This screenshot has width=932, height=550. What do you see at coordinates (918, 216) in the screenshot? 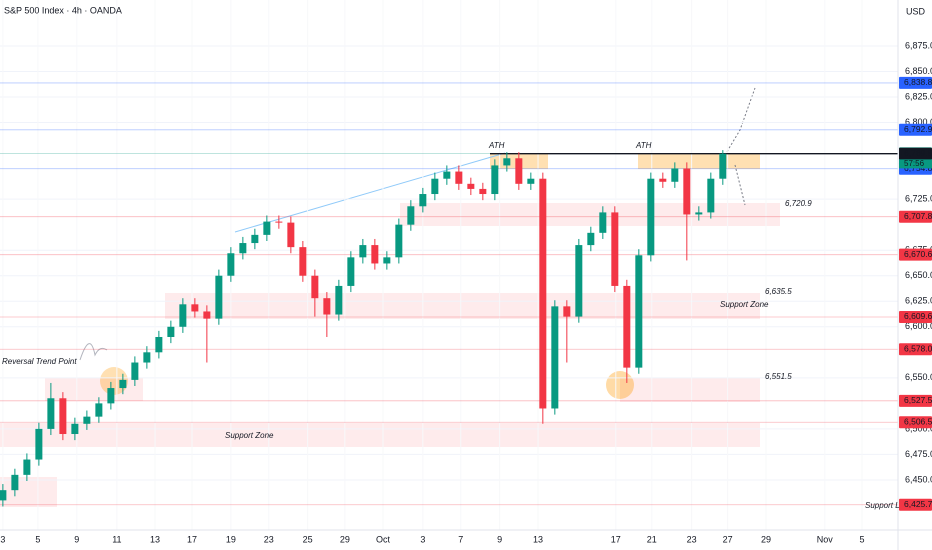
I see `price-tag-label: 6,707.8` at bounding box center [918, 216].